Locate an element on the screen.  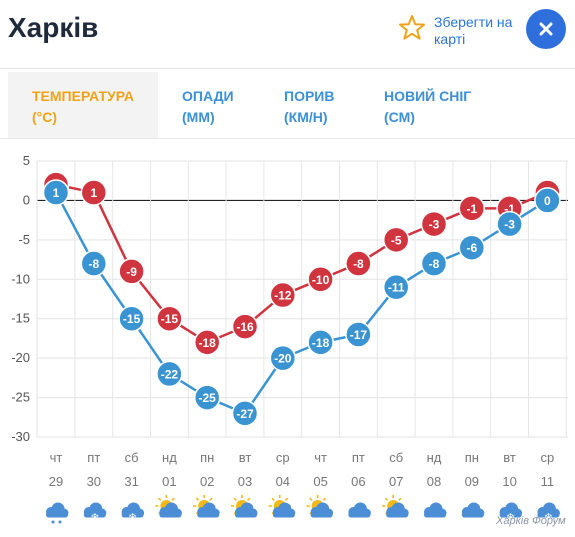
data-label-min: -25 is located at coordinates (208, 398).